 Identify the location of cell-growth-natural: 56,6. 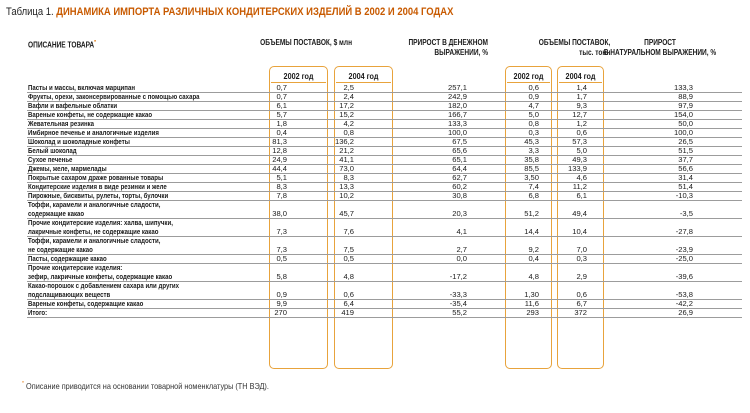
(685, 168).